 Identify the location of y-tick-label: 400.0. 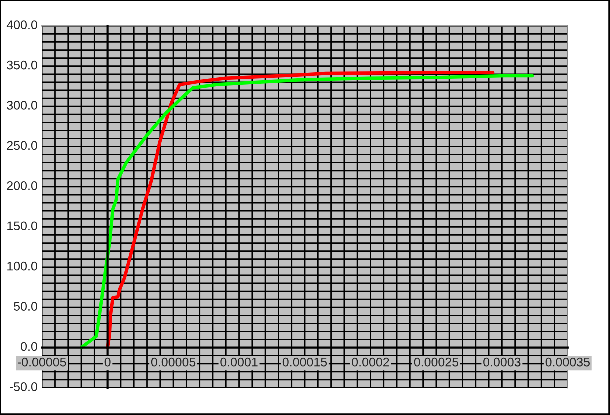
(22, 25).